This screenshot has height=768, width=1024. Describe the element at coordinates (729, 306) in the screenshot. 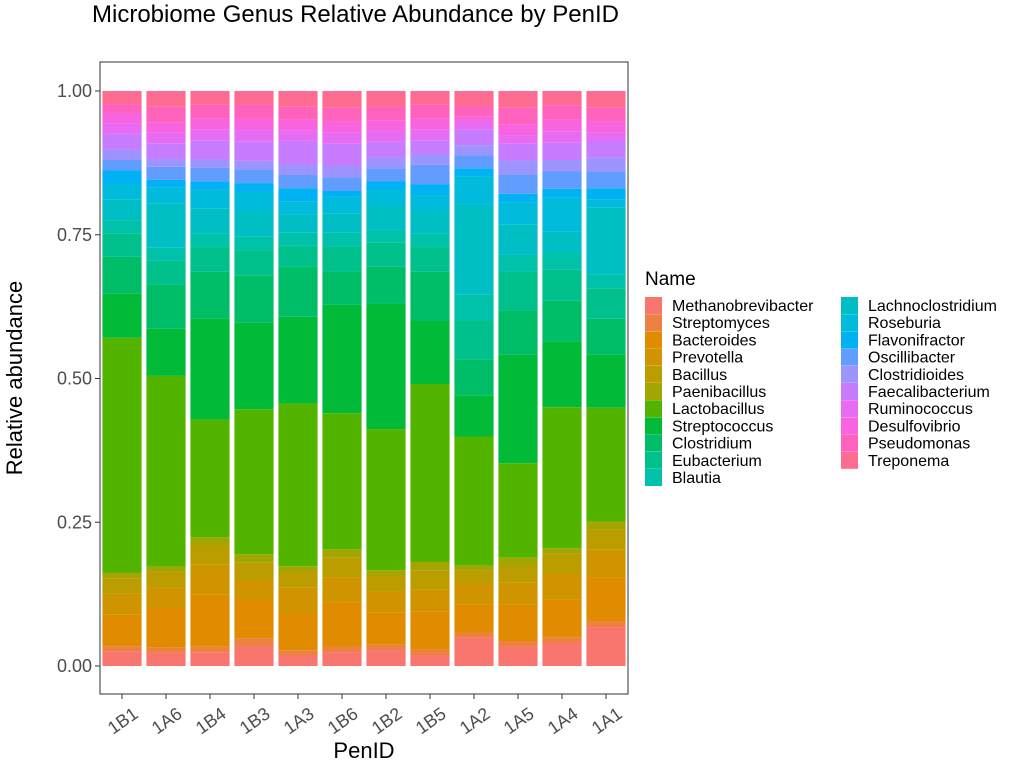

I see `legend-item-methanobrevibacter: Methanobrevibacter` at that location.